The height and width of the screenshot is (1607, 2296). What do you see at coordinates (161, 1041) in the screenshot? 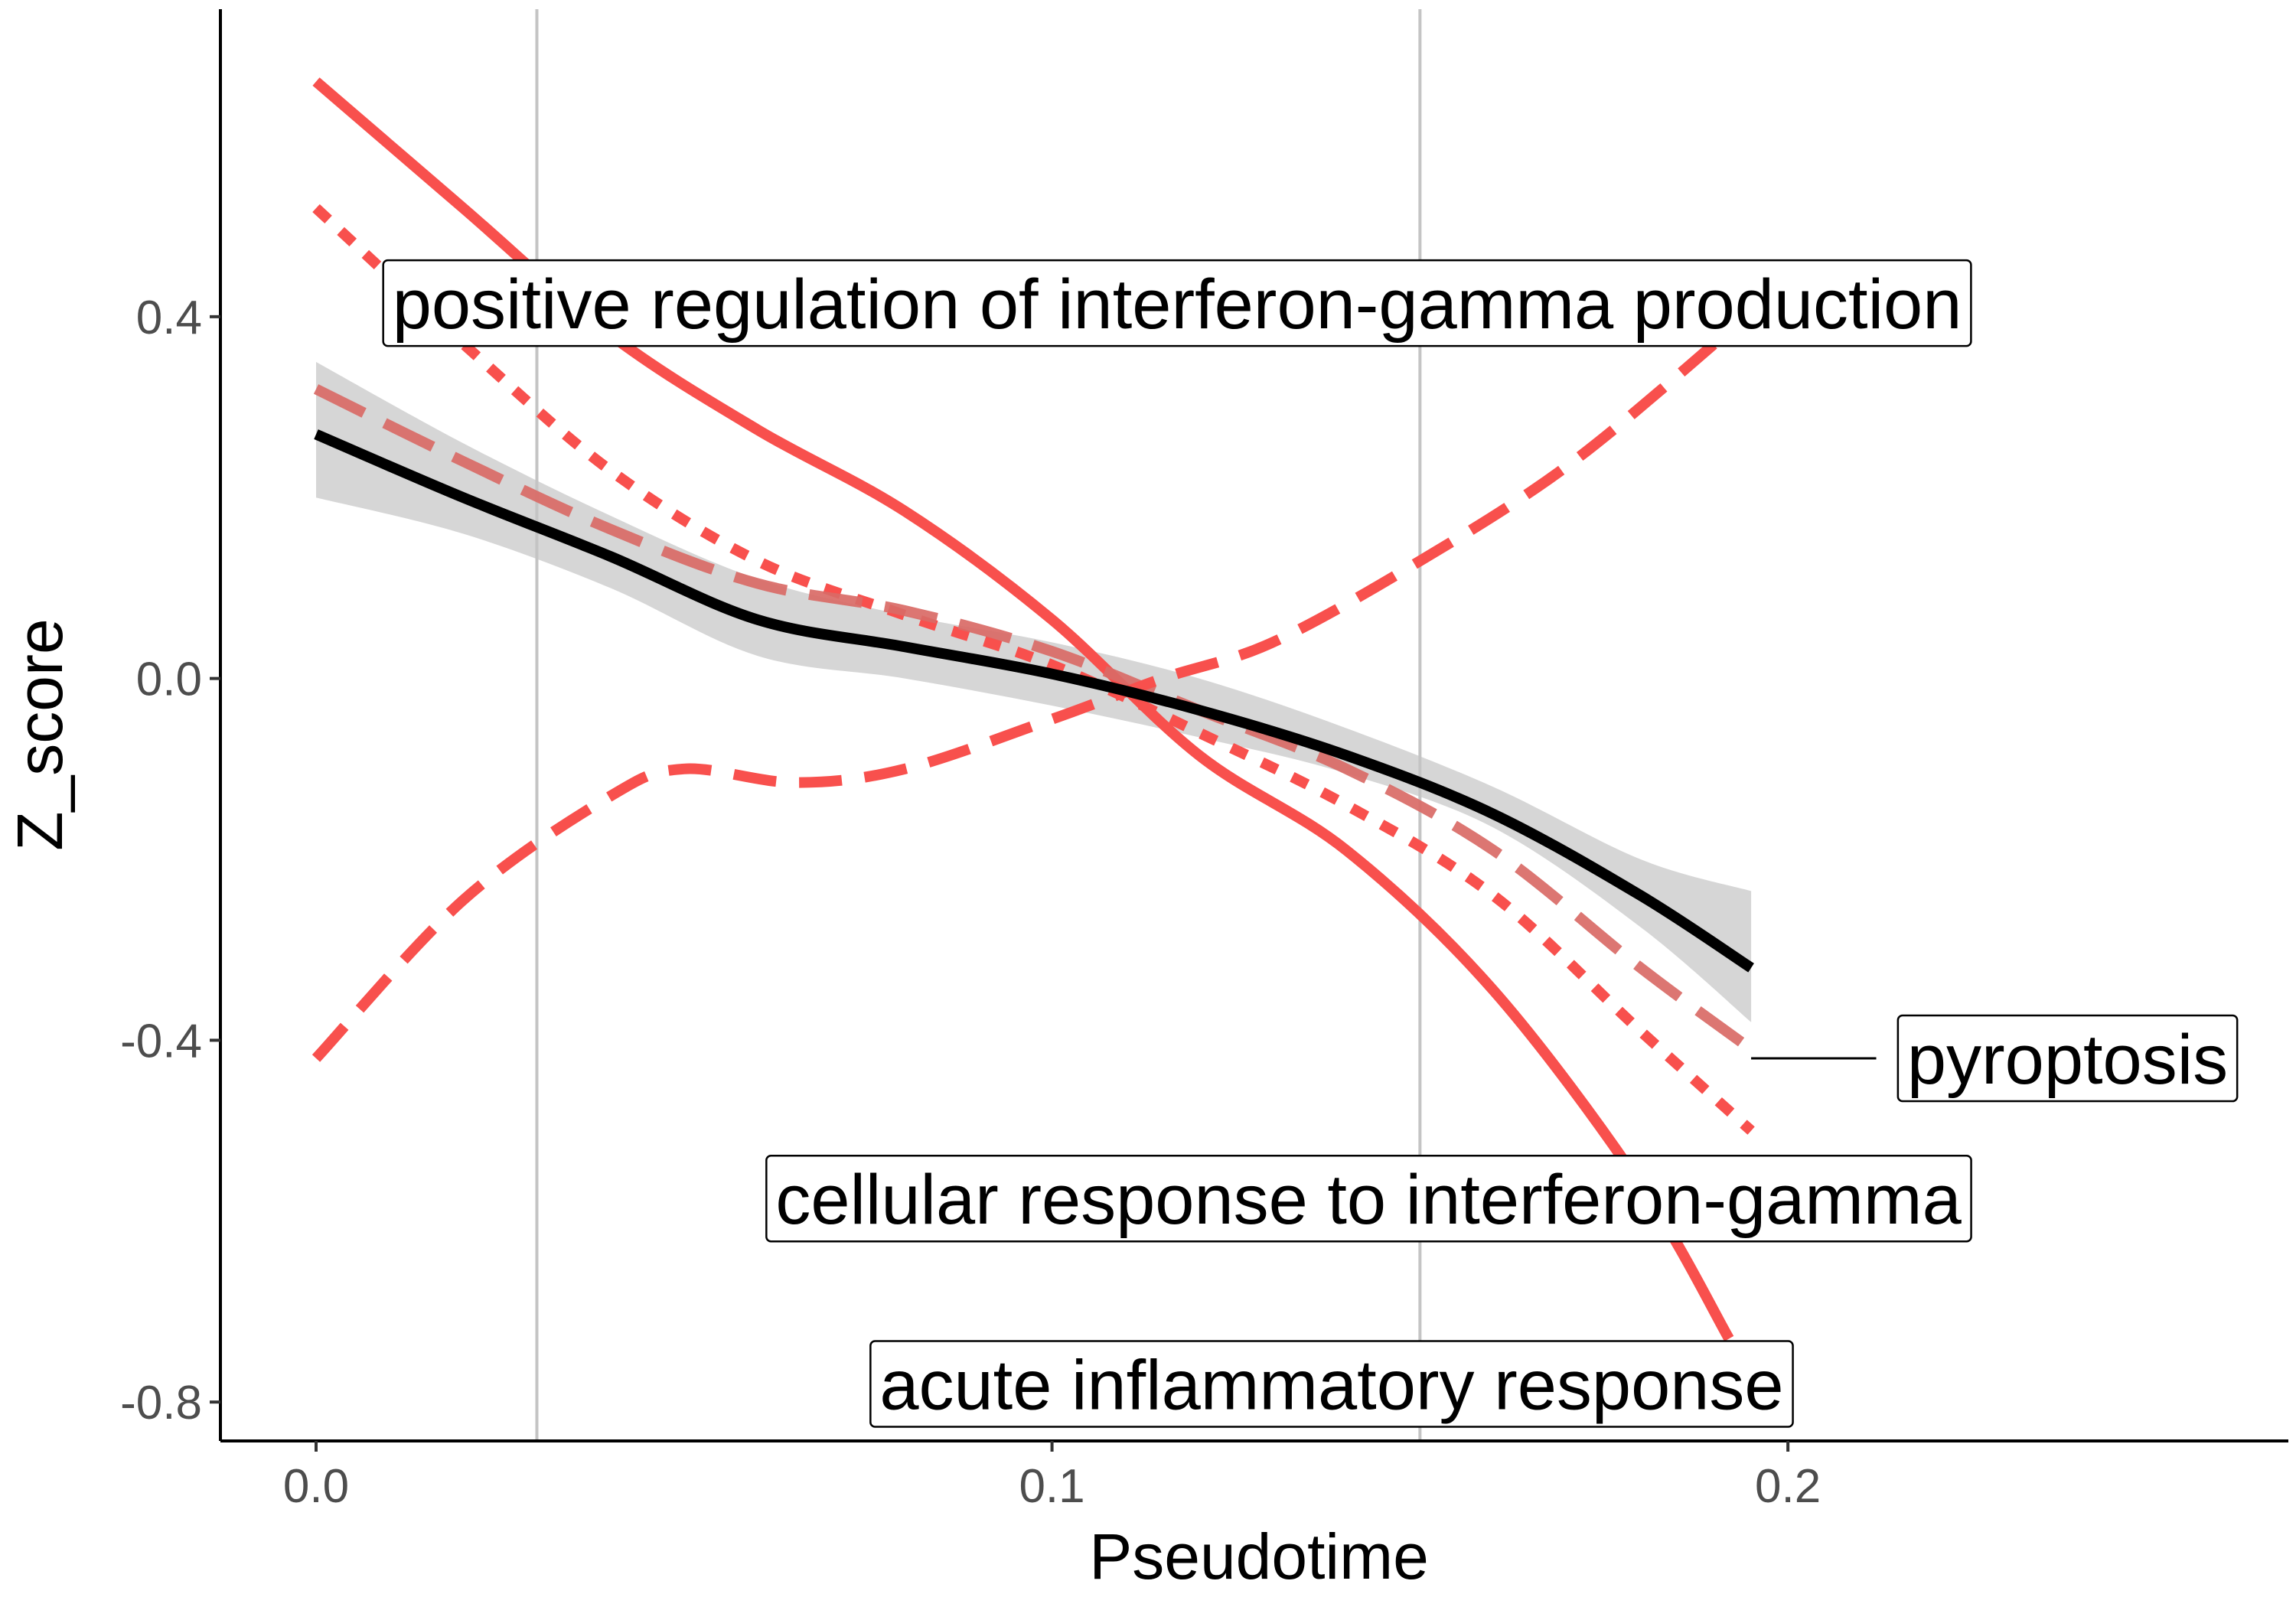
I see `y-tick-label: -0.4` at bounding box center [161, 1041].